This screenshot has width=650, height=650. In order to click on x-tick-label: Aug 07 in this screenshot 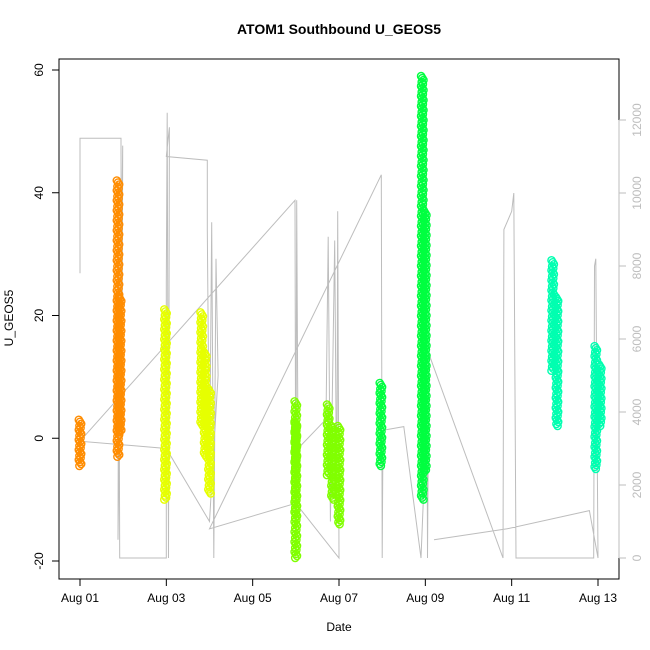, I will do `click(339, 598)`.